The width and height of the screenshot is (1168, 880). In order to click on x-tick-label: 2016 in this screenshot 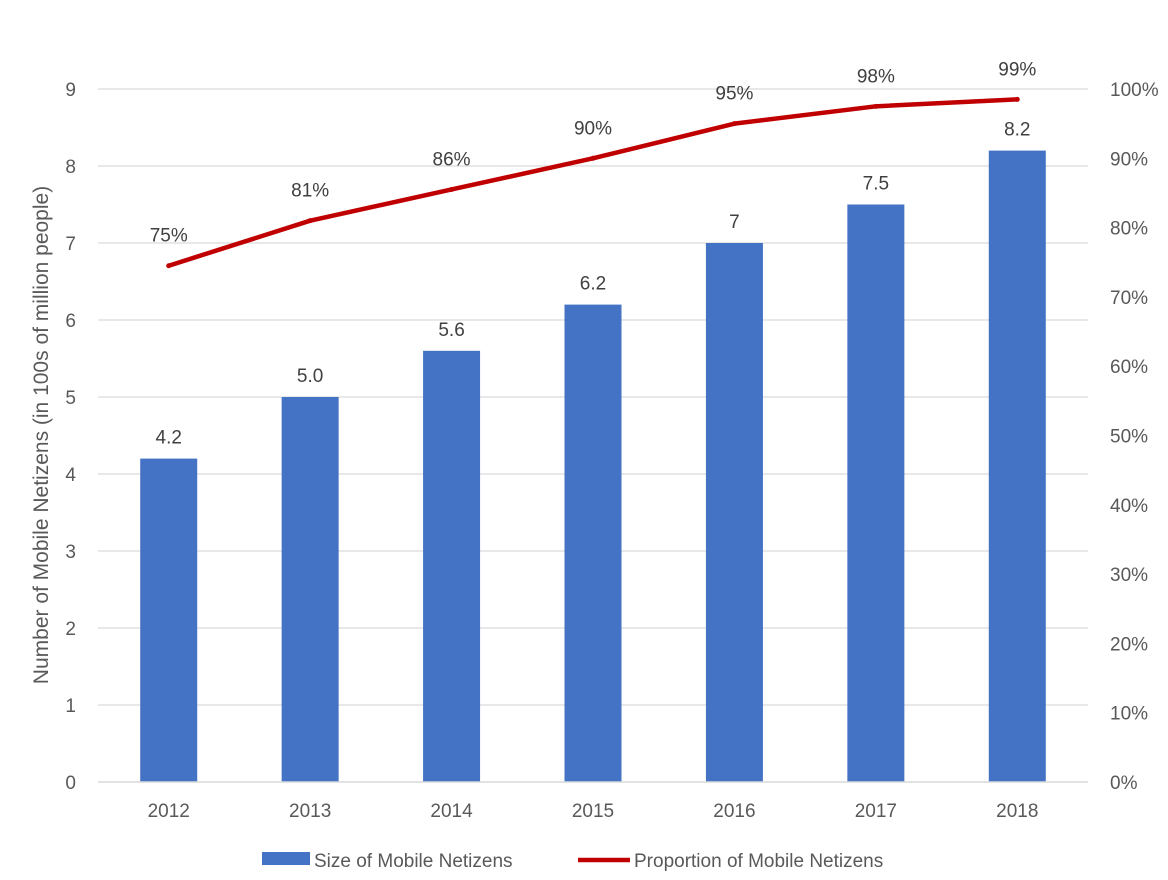, I will do `click(734, 811)`.